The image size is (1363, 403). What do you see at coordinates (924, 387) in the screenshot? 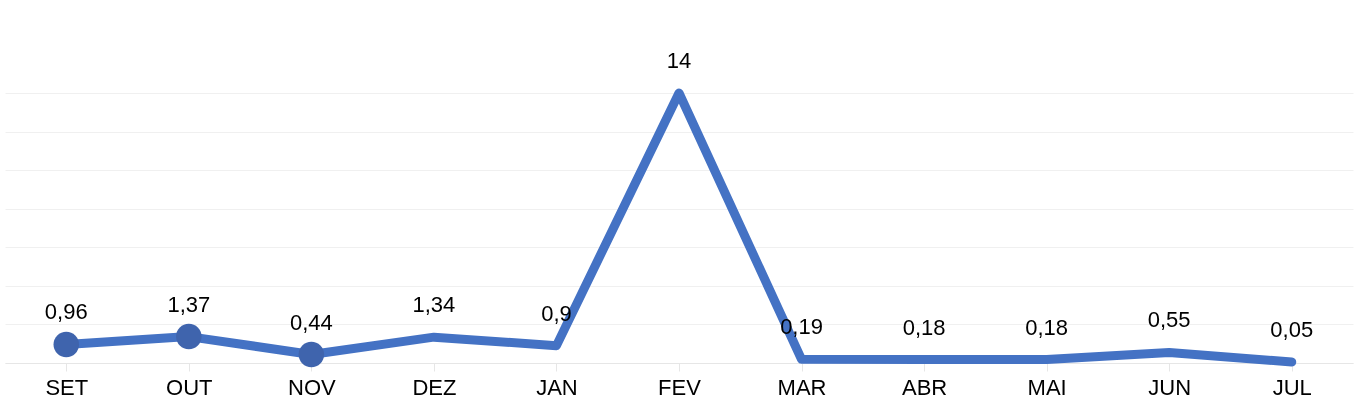
I see `x-tick-label: ABR` at bounding box center [924, 387].